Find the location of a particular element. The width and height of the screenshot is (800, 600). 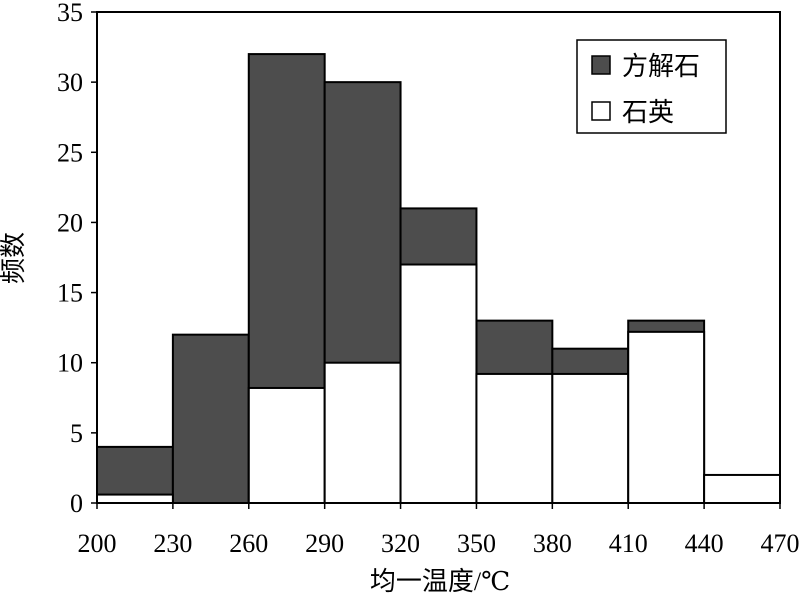

x-axis-title: 均一温度/℃ is located at coordinates (440, 581).